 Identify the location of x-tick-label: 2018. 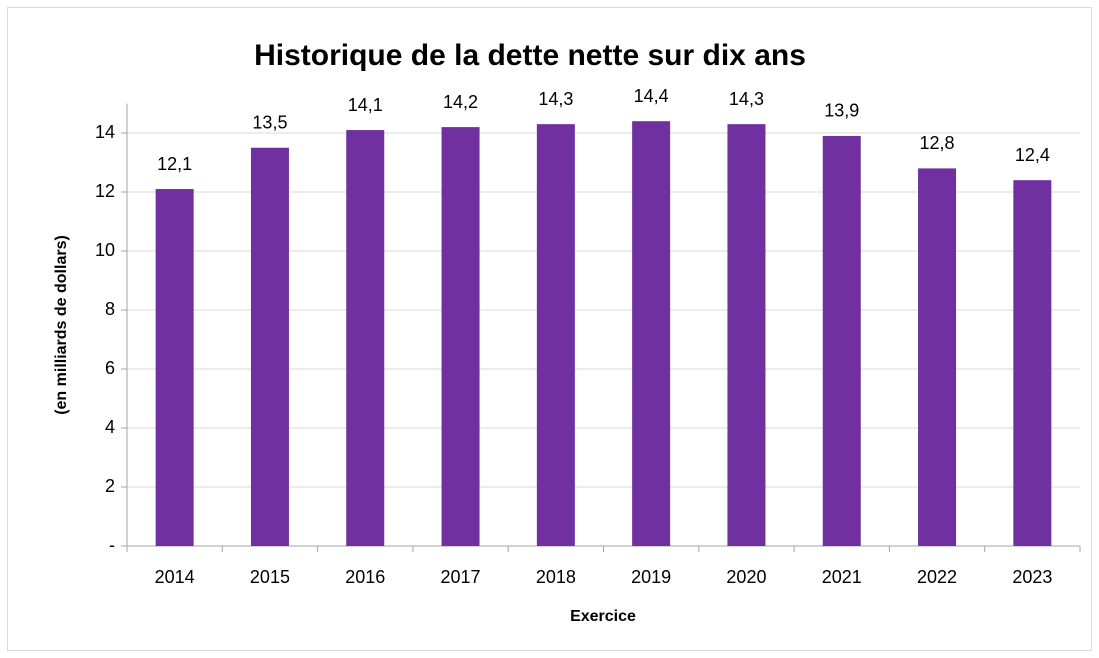
(556, 577).